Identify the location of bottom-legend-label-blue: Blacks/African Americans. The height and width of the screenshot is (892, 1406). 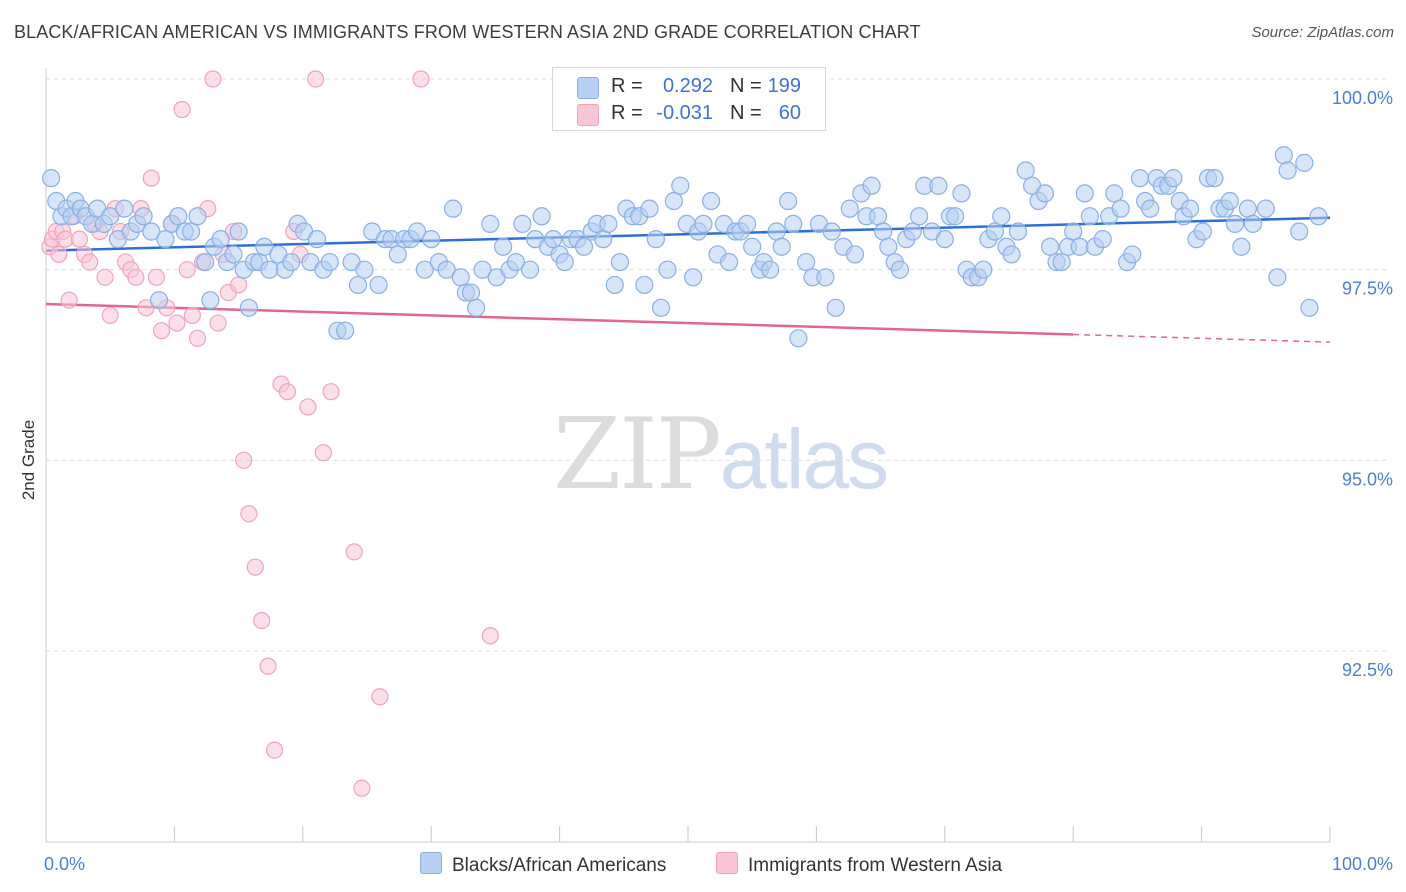
(559, 865).